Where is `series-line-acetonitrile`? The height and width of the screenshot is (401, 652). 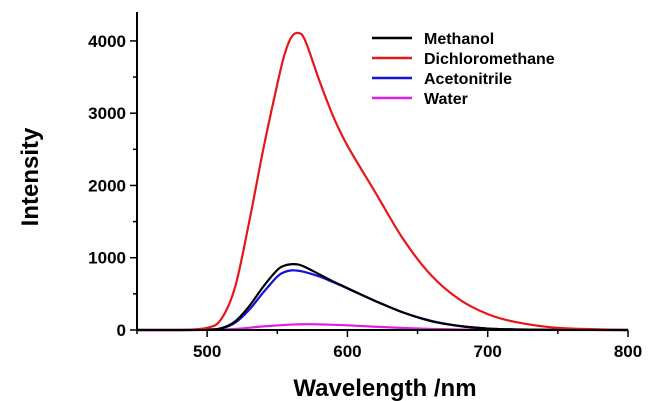
series-line-acetonitrile is located at coordinates (382, 300).